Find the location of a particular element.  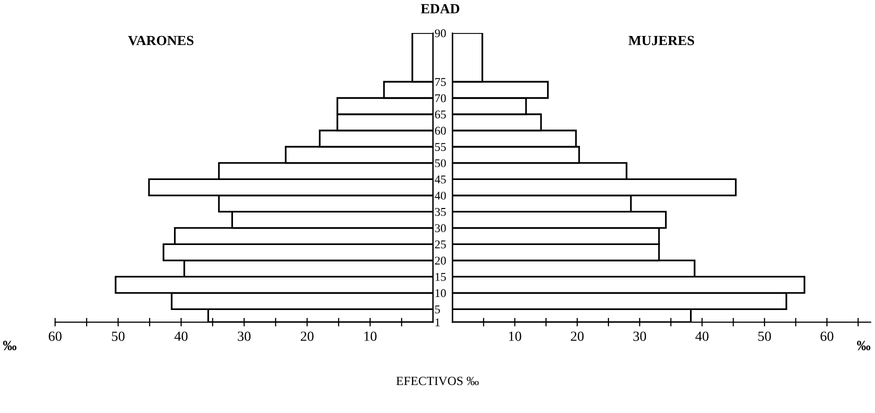

chart-title: VARONES is located at coordinates (161, 41).